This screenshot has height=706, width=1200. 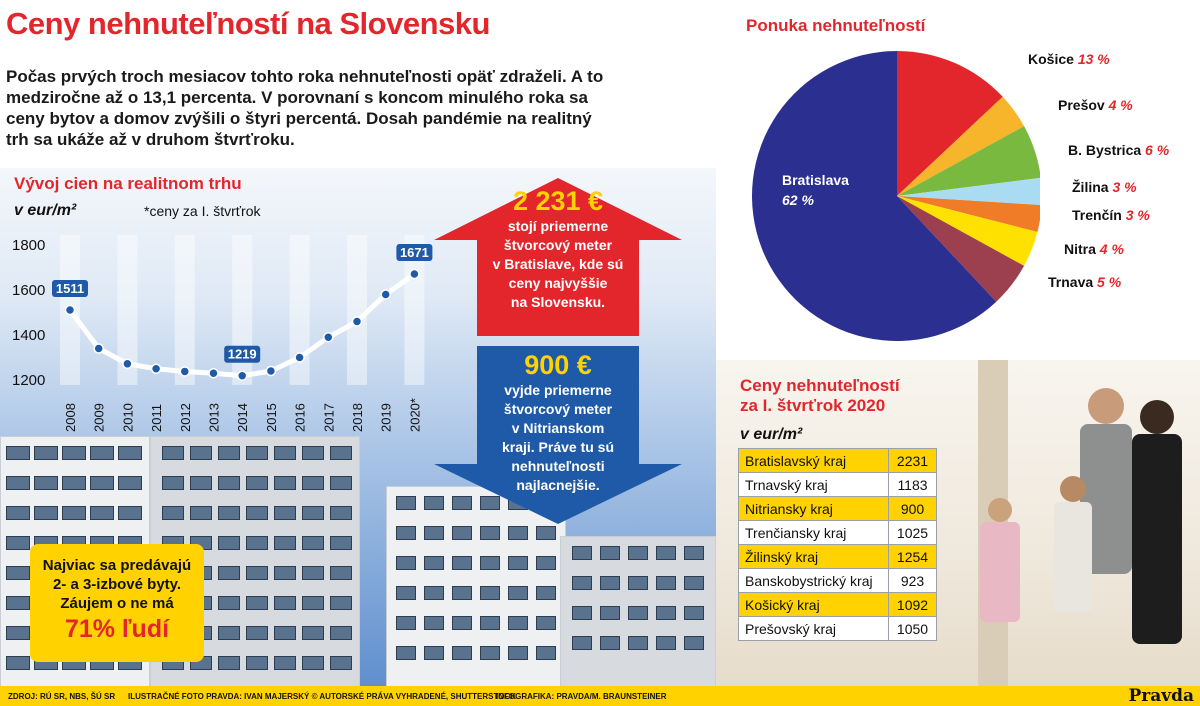 I want to click on arrow-up-icon, so click(x=558, y=257).